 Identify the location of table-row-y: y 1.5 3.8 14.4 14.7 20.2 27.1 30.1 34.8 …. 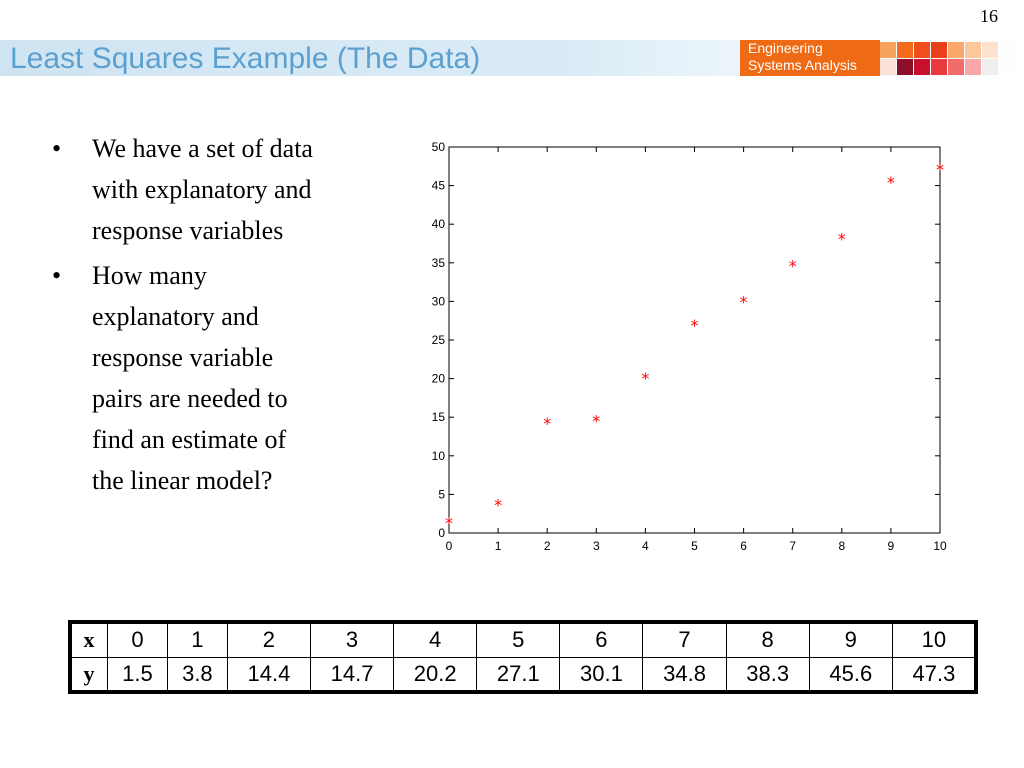
(523, 674).